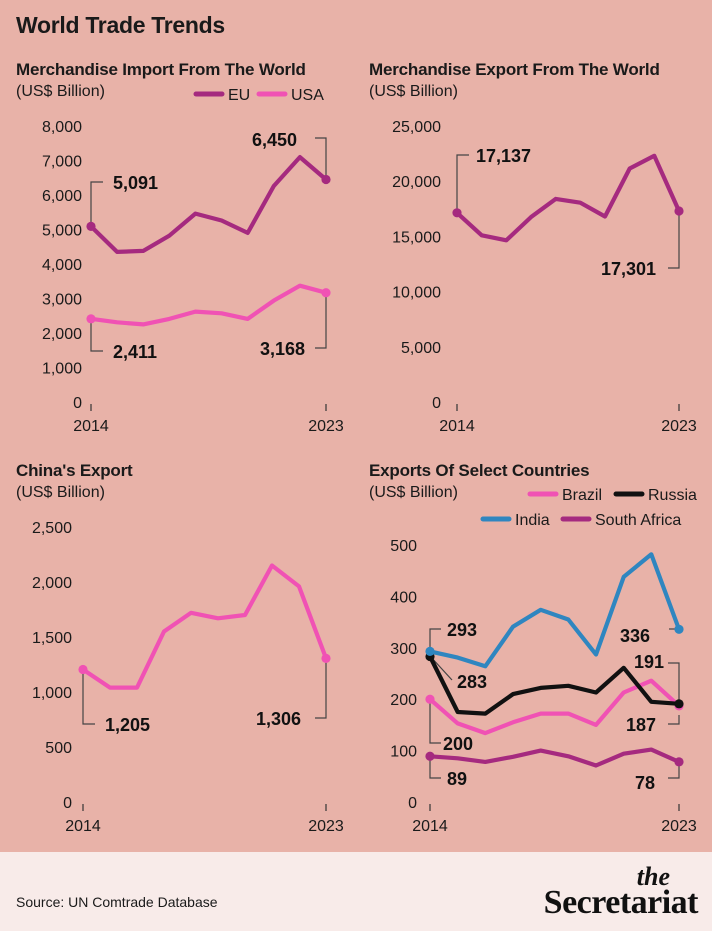 The height and width of the screenshot is (931, 712). Describe the element at coordinates (208, 305) in the screenshot. I see `series-line-usa` at that location.